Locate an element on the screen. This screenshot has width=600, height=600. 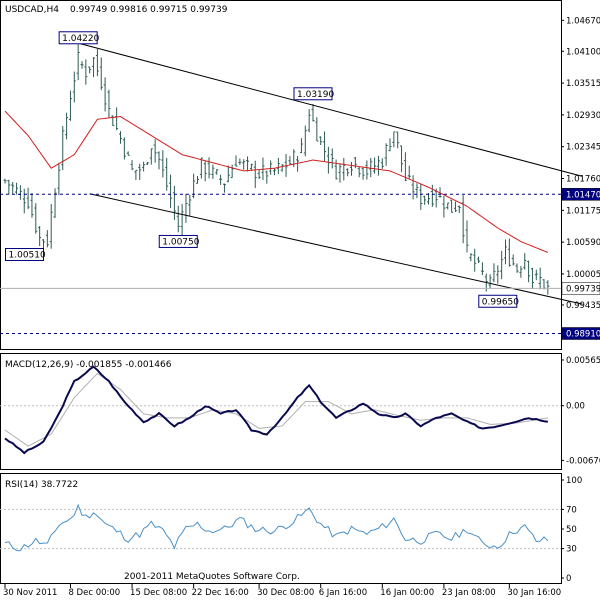
macd-label: MACD(12,26,9) -0.001855 -0.001466 is located at coordinates (88, 365).